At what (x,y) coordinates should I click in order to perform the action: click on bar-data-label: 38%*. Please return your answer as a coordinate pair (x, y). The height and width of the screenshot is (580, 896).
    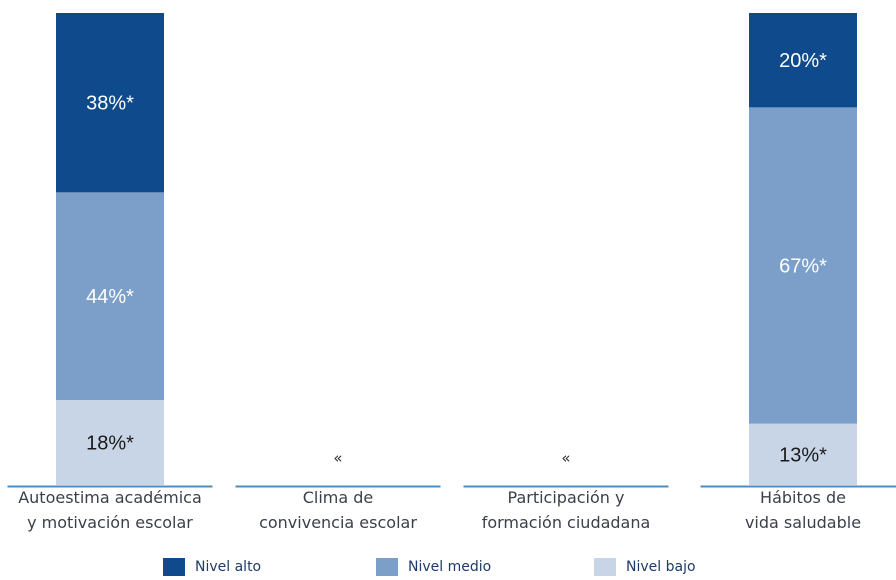
    Looking at the image, I should click on (110, 104).